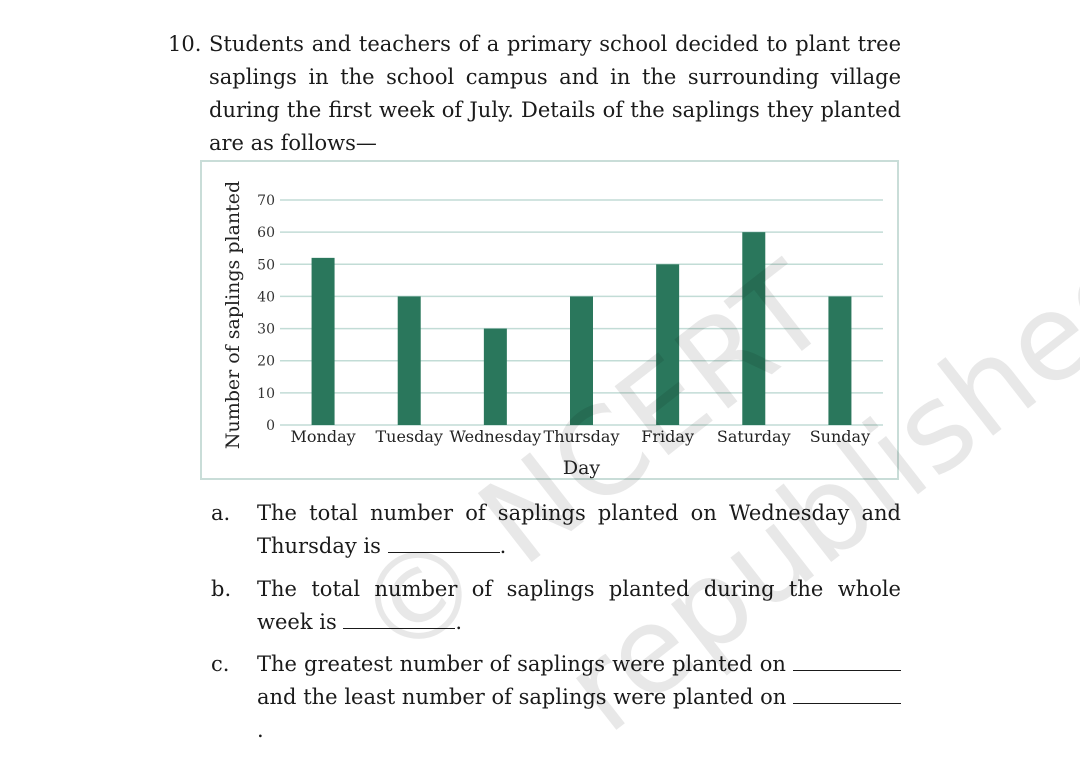  Describe the element at coordinates (754, 436) in the screenshot. I see `x-tick-label-saturday: Saturday` at that location.